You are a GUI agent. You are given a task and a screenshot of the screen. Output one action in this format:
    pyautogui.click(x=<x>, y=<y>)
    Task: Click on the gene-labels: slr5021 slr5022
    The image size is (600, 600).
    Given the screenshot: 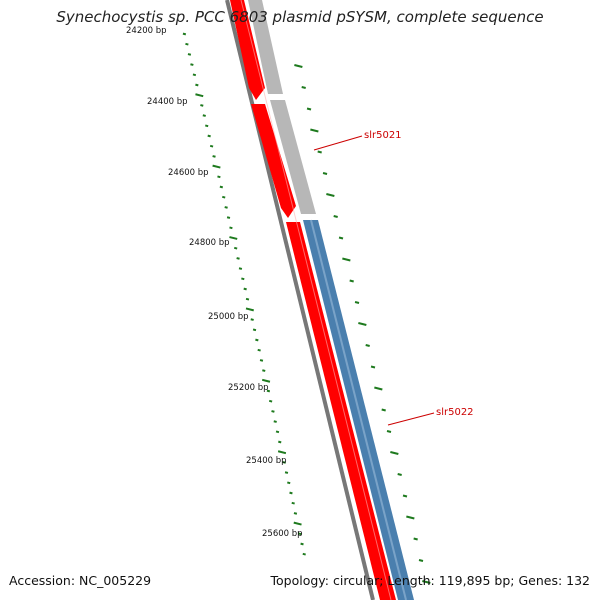 What is the action you would take?
    pyautogui.click(x=393, y=278)
    